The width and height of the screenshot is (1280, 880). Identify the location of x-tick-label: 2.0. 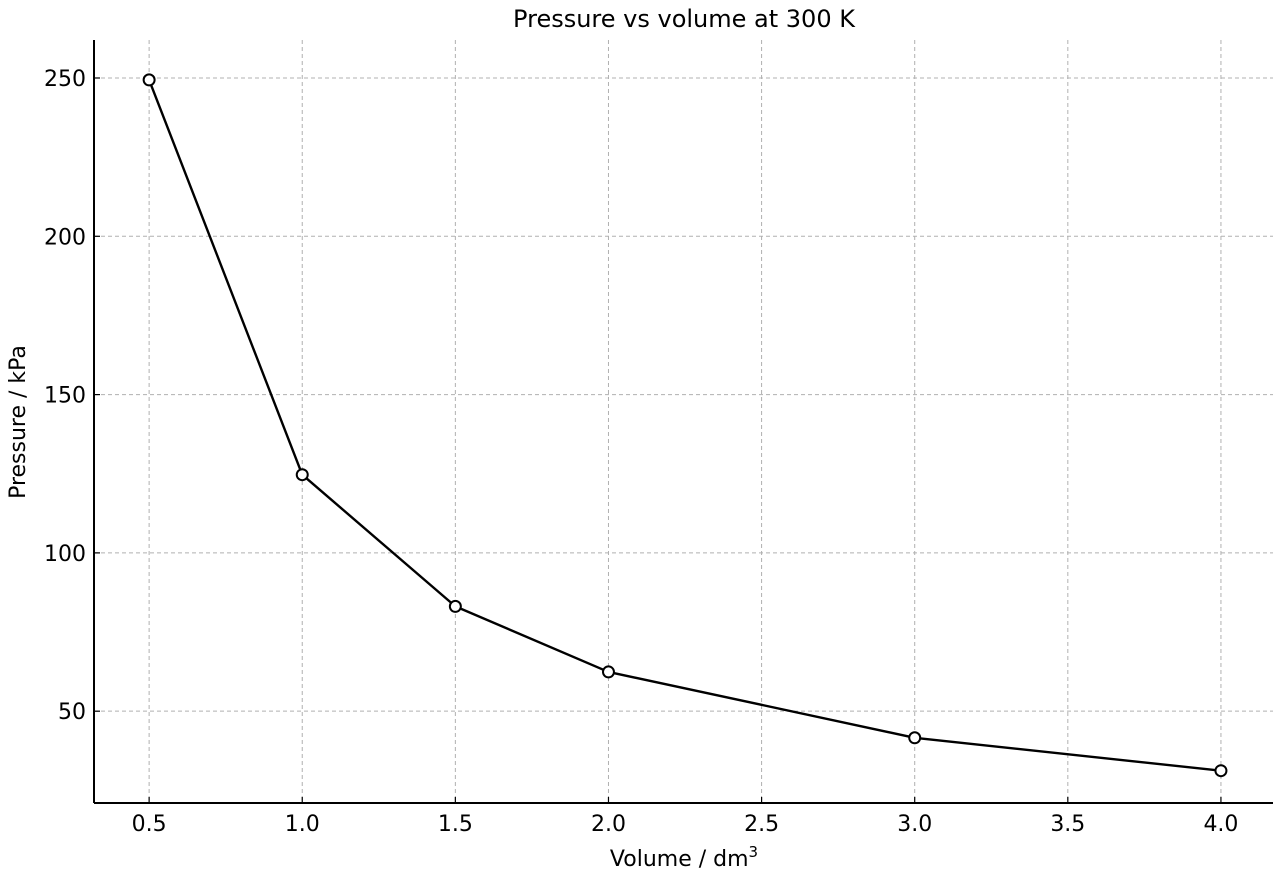
(608, 824).